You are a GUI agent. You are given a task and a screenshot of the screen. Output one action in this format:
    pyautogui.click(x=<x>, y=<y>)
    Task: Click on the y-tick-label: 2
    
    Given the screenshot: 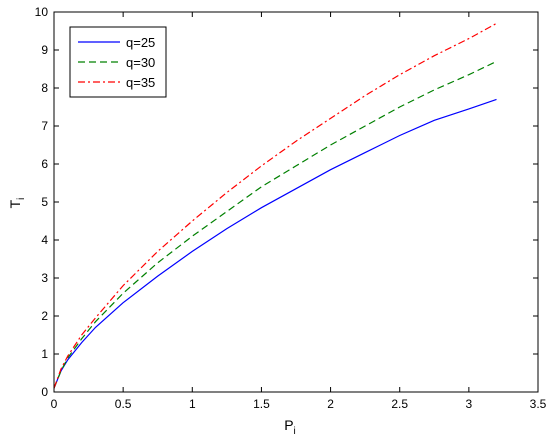 What is the action you would take?
    pyautogui.click(x=44, y=316)
    